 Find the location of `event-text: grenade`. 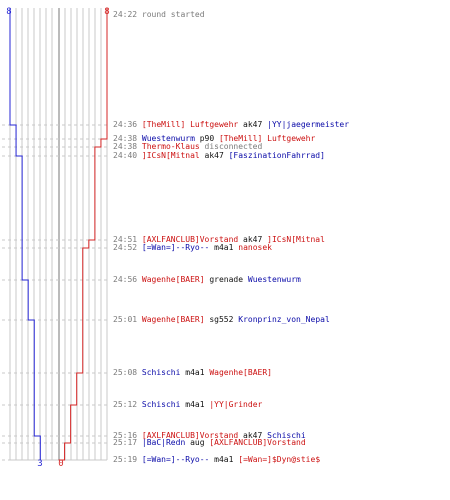

event-text: grenade is located at coordinates (226, 279).